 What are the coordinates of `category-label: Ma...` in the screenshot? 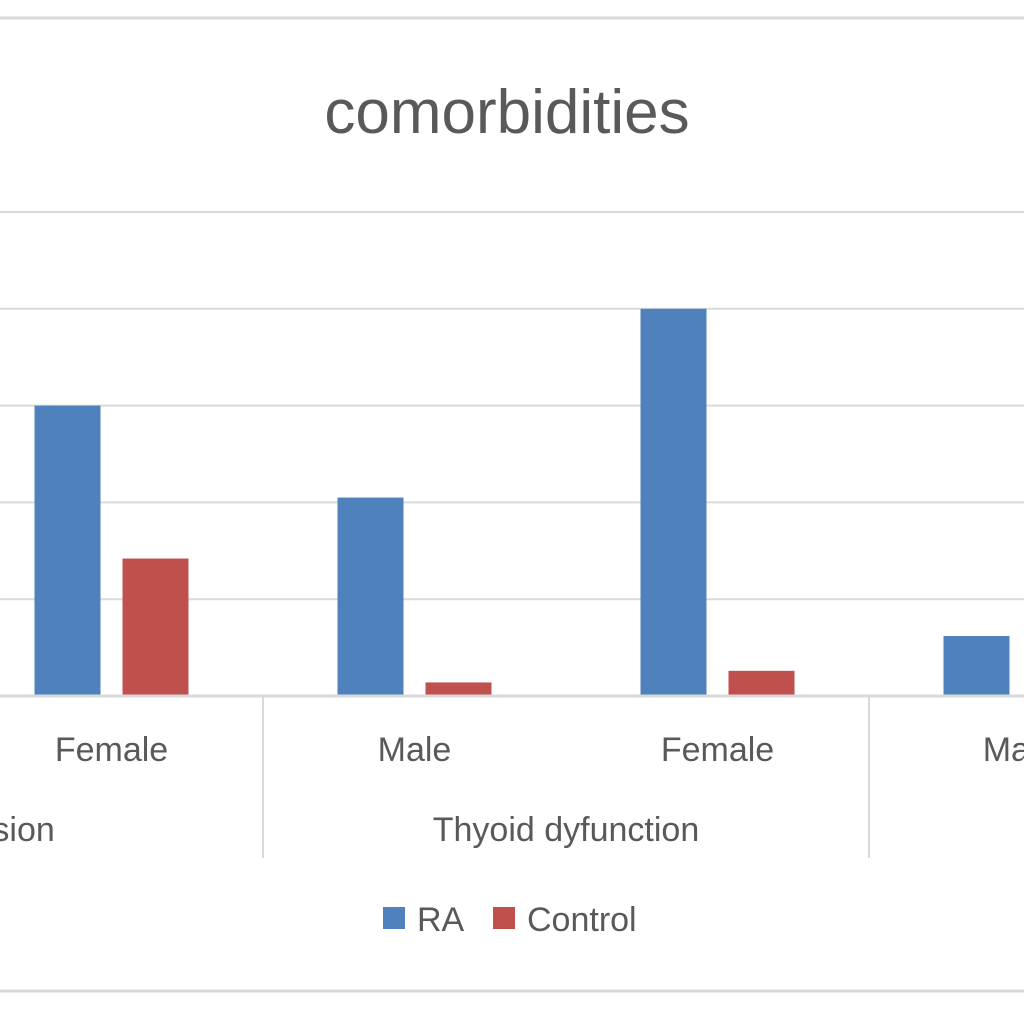 It's located at (1003, 750).